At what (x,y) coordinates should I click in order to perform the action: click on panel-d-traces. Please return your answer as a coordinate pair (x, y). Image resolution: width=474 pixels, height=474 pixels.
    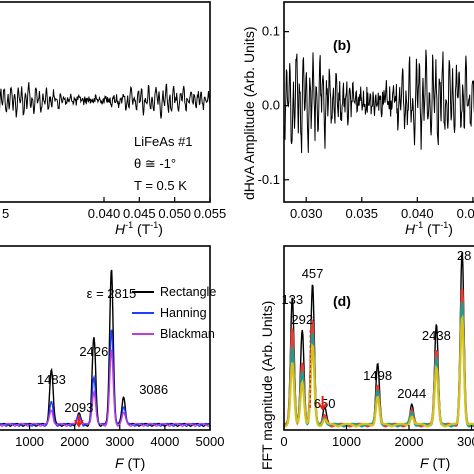
    Looking at the image, I should click on (378, 340).